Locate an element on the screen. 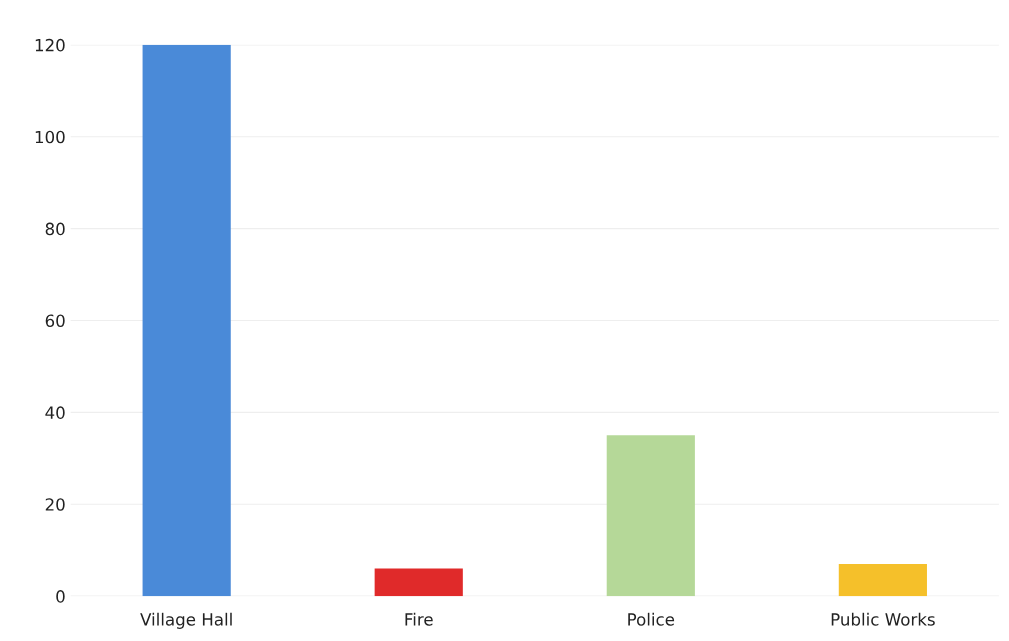 The image size is (1009, 641). y-tick-label: 100 is located at coordinates (50, 137).